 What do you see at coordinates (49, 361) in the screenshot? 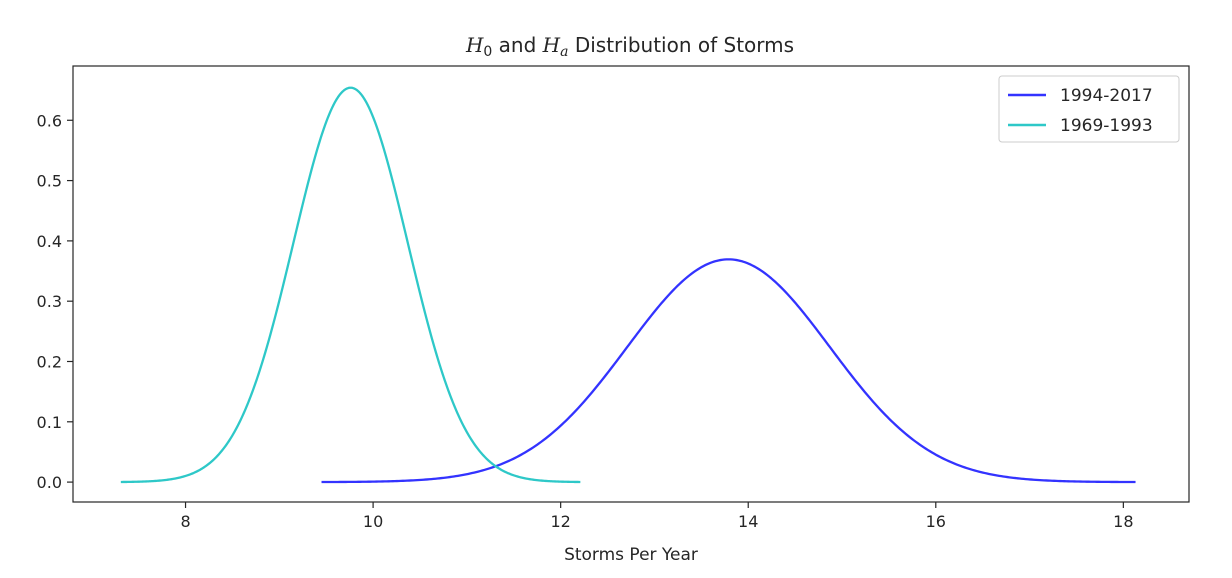
I see `y-tick-label: 0.2` at bounding box center [49, 361].